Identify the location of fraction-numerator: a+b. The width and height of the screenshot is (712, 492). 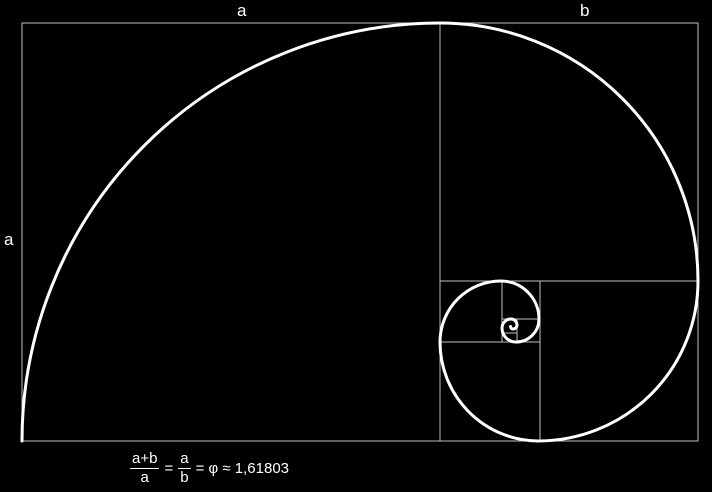
(145, 459).